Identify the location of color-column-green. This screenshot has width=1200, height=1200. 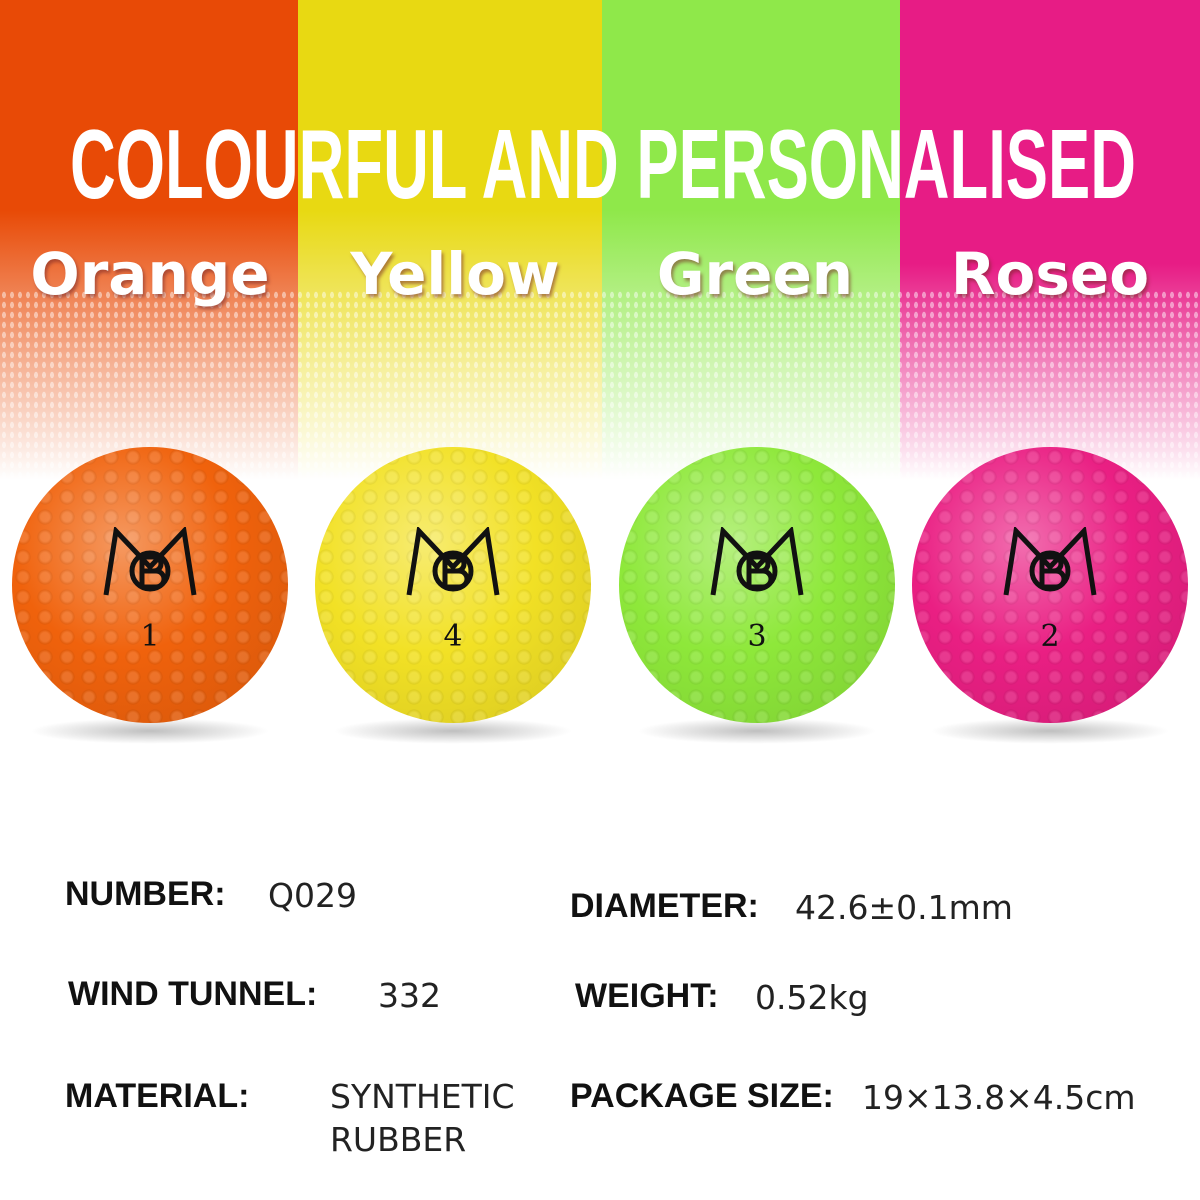
(751, 240).